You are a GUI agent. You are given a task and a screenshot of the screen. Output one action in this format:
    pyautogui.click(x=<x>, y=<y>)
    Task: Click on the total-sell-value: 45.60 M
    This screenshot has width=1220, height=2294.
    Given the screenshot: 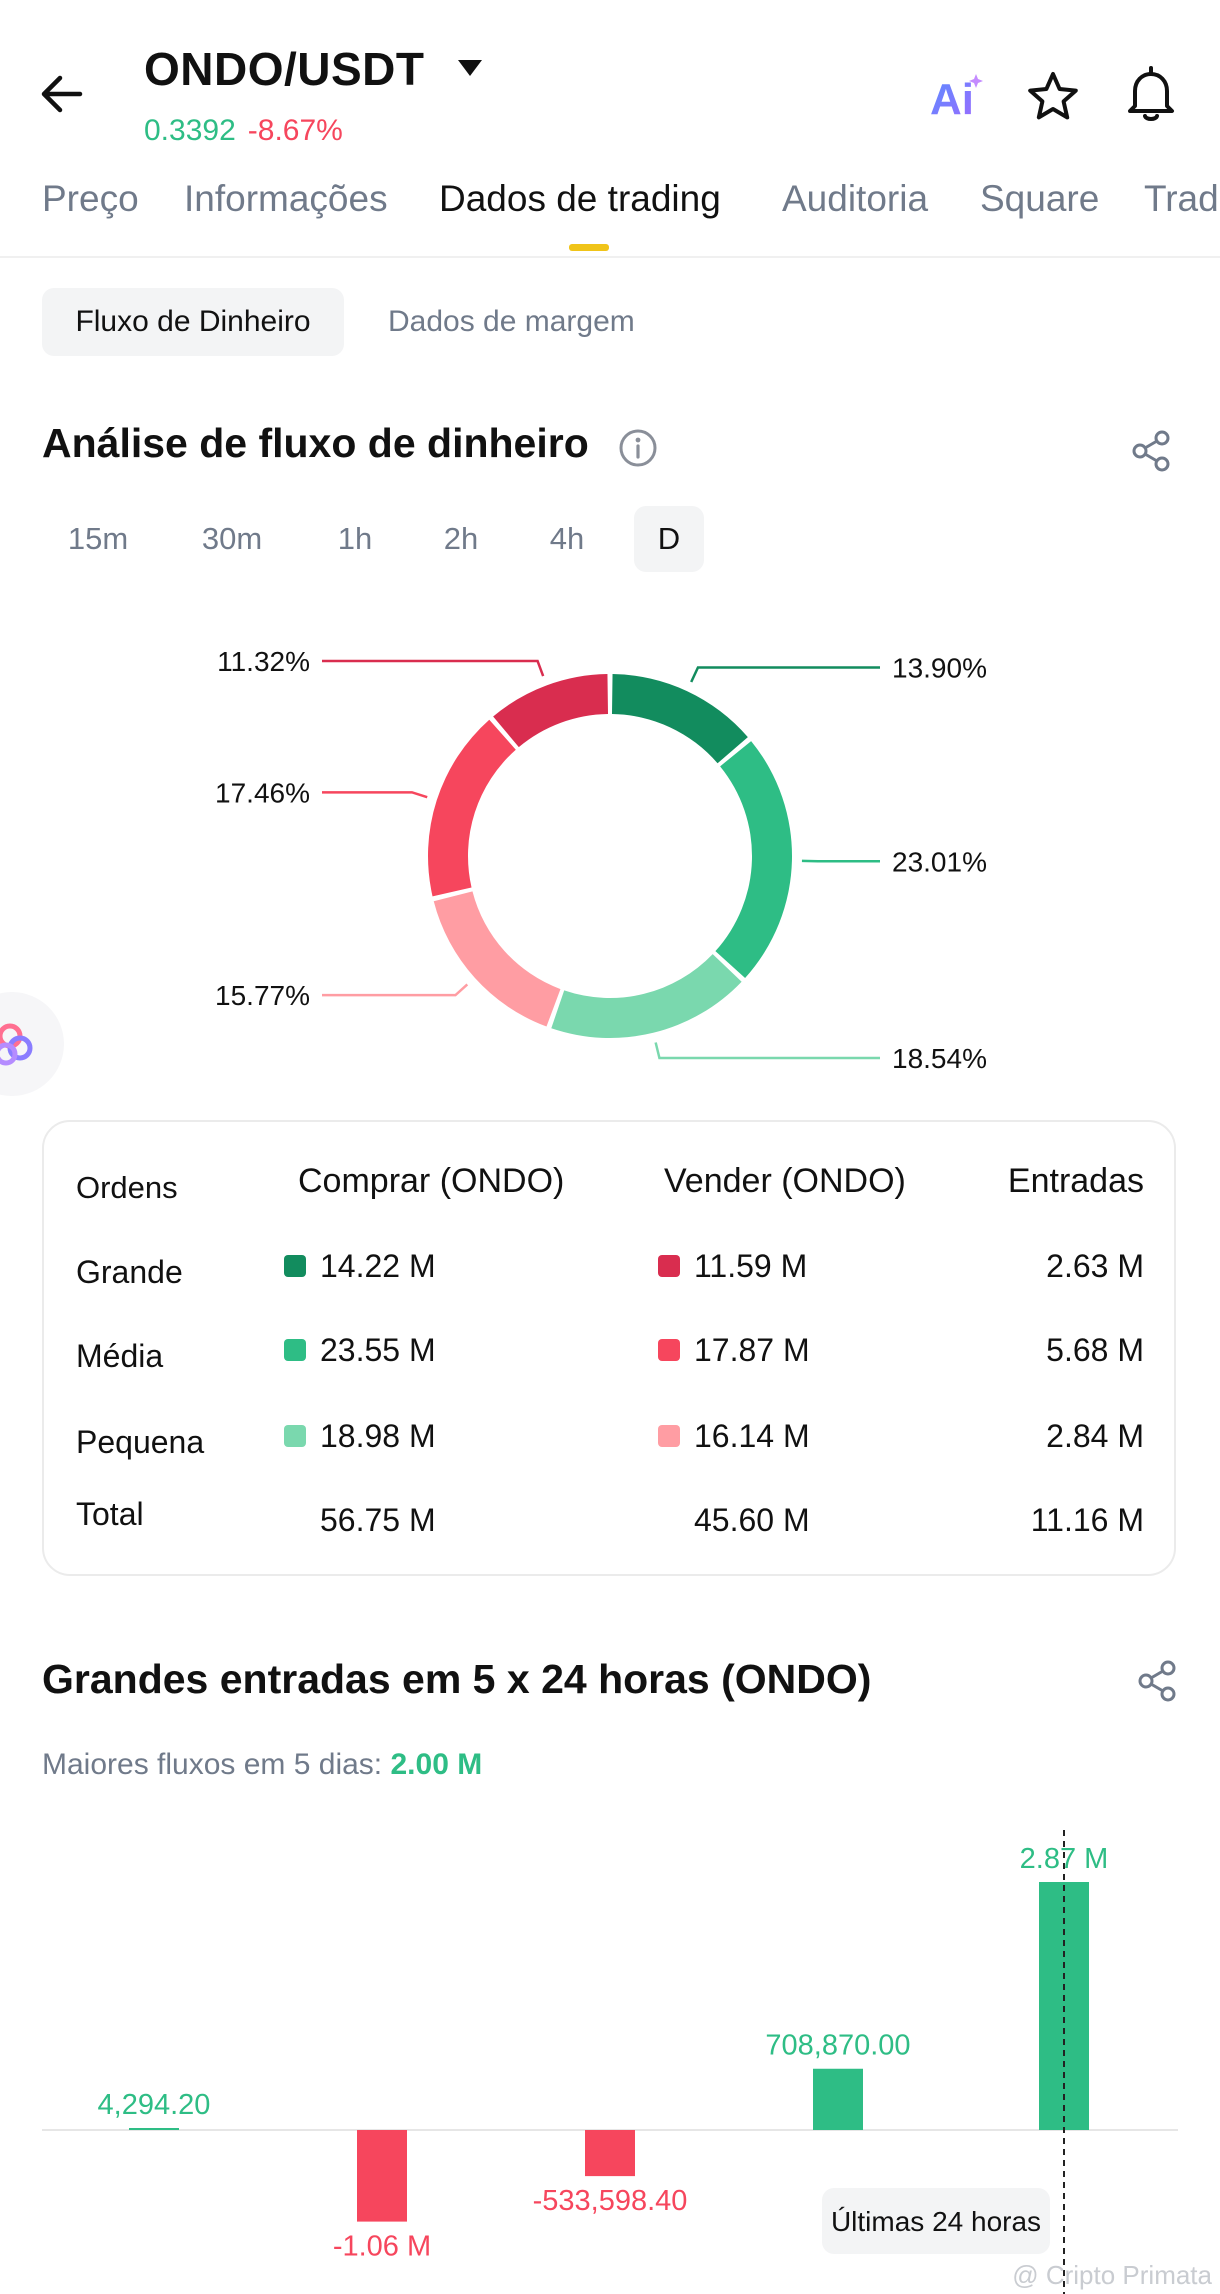 What is the action you would take?
    pyautogui.click(x=752, y=1520)
    